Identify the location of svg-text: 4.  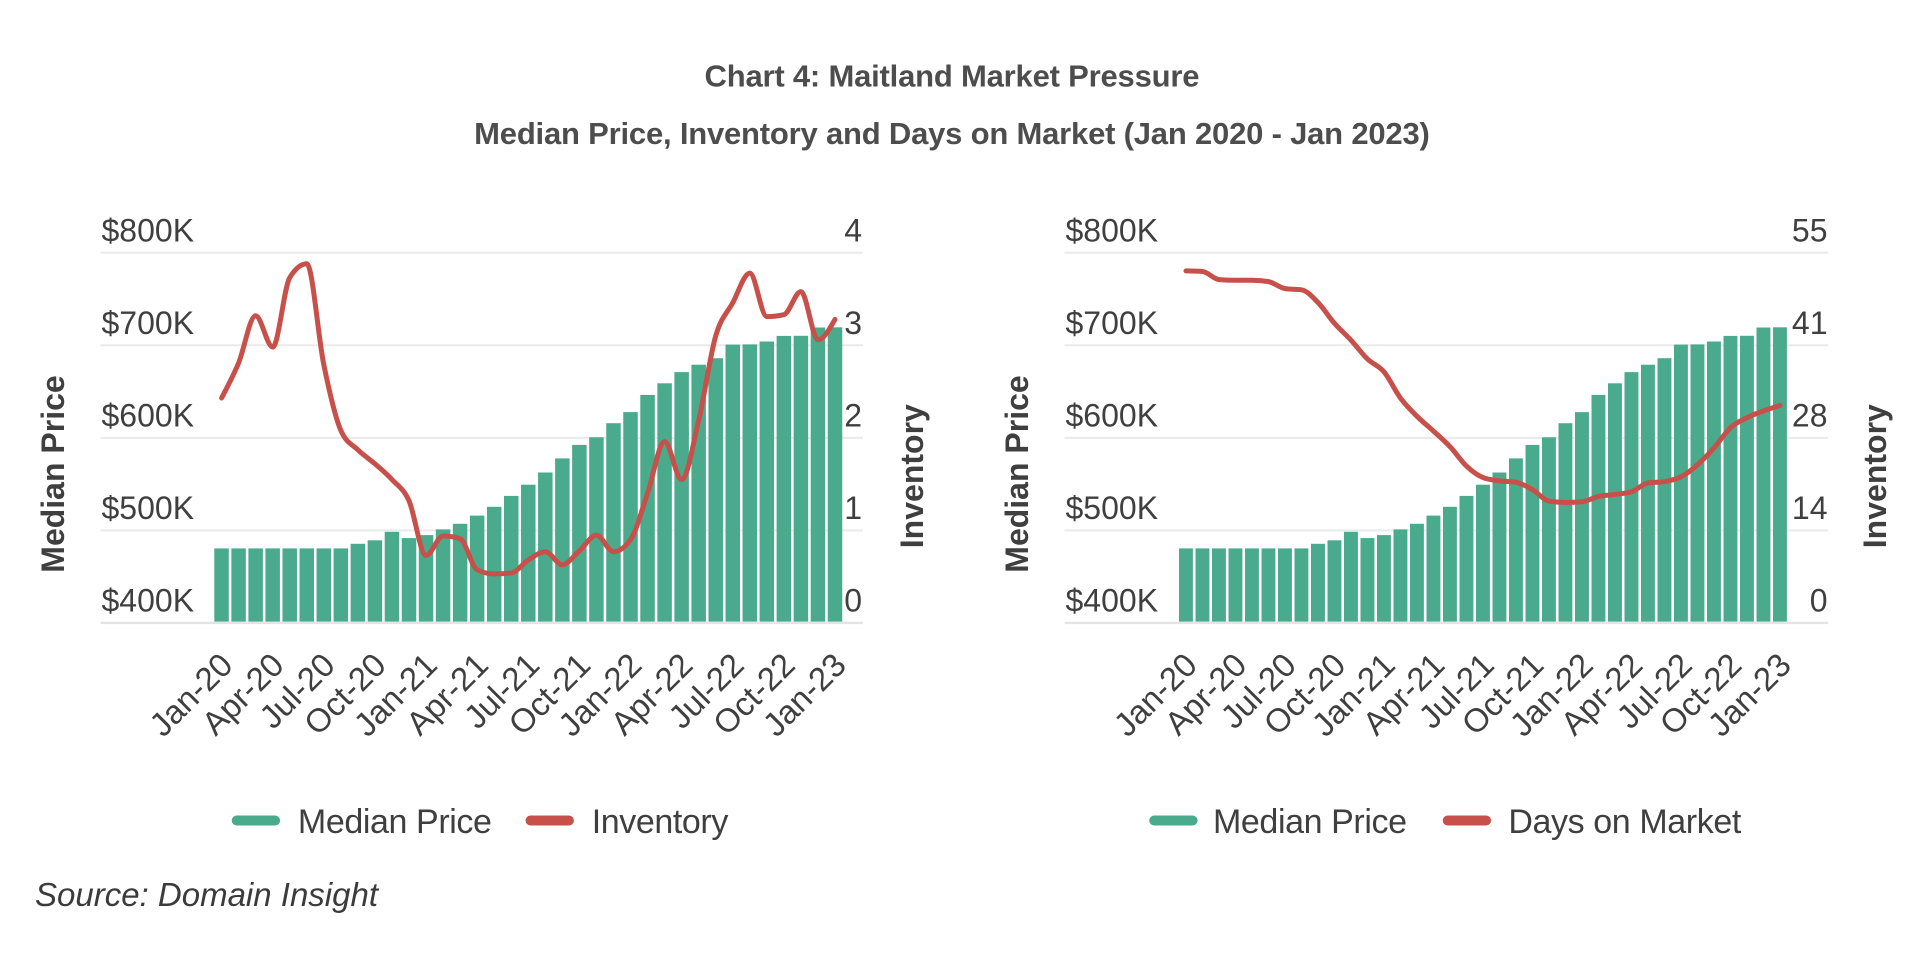
(853, 230).